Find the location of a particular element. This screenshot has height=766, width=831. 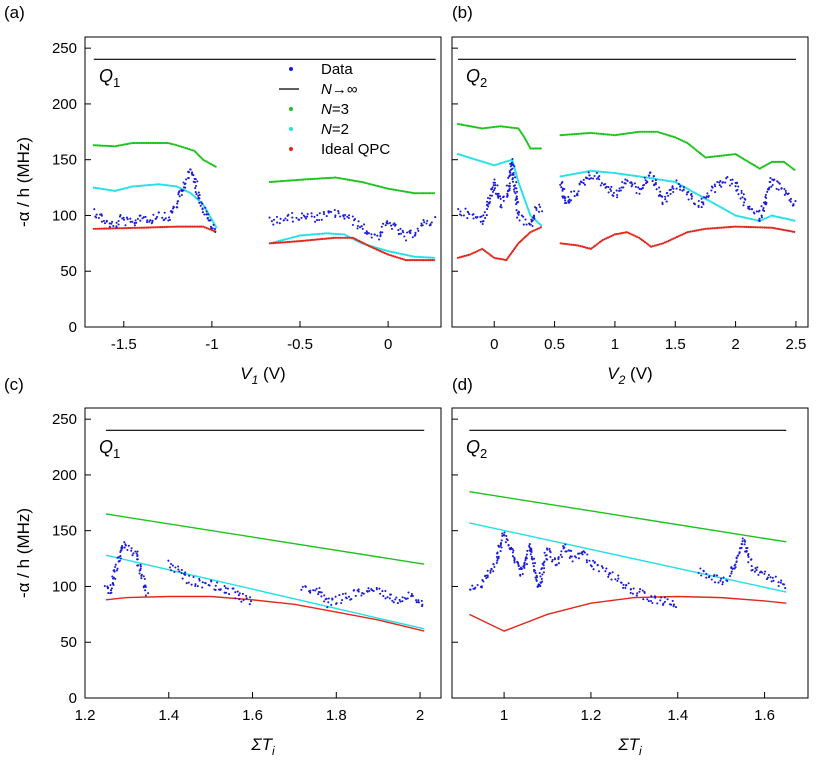

series-n2-line is located at coordinates (265, 592).